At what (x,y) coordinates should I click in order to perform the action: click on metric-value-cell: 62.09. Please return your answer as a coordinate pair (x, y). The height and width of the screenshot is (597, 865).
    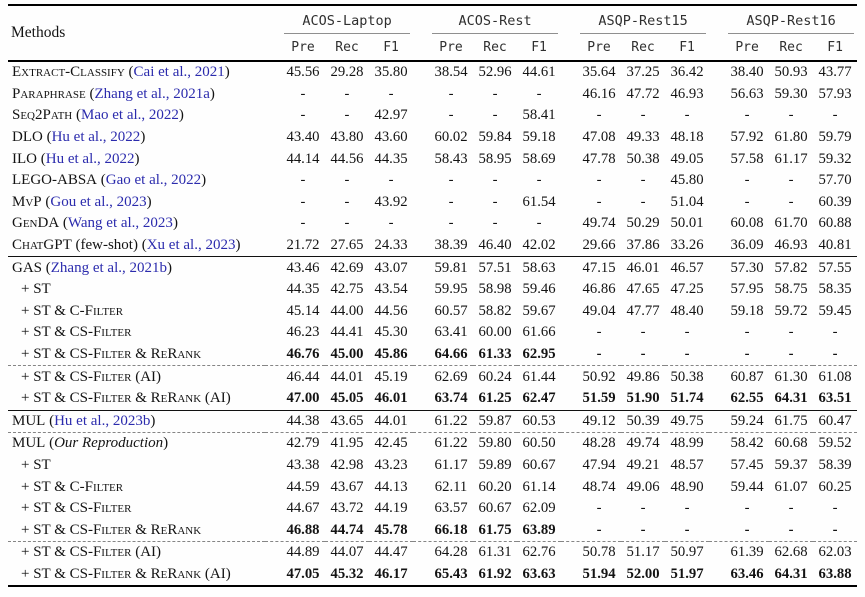
    Looking at the image, I should click on (539, 508).